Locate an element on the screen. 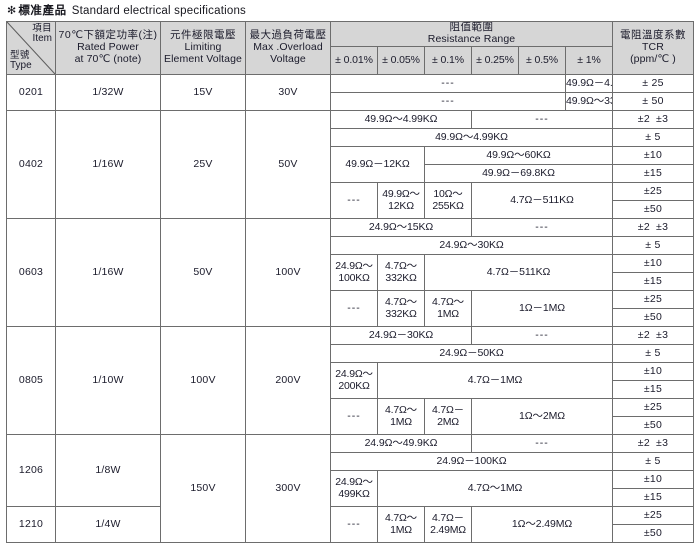 This screenshot has width=699, height=543. header-rated-power: 70℃下額定功率(注) Rated Power at 70℃ (note) is located at coordinates (108, 48).